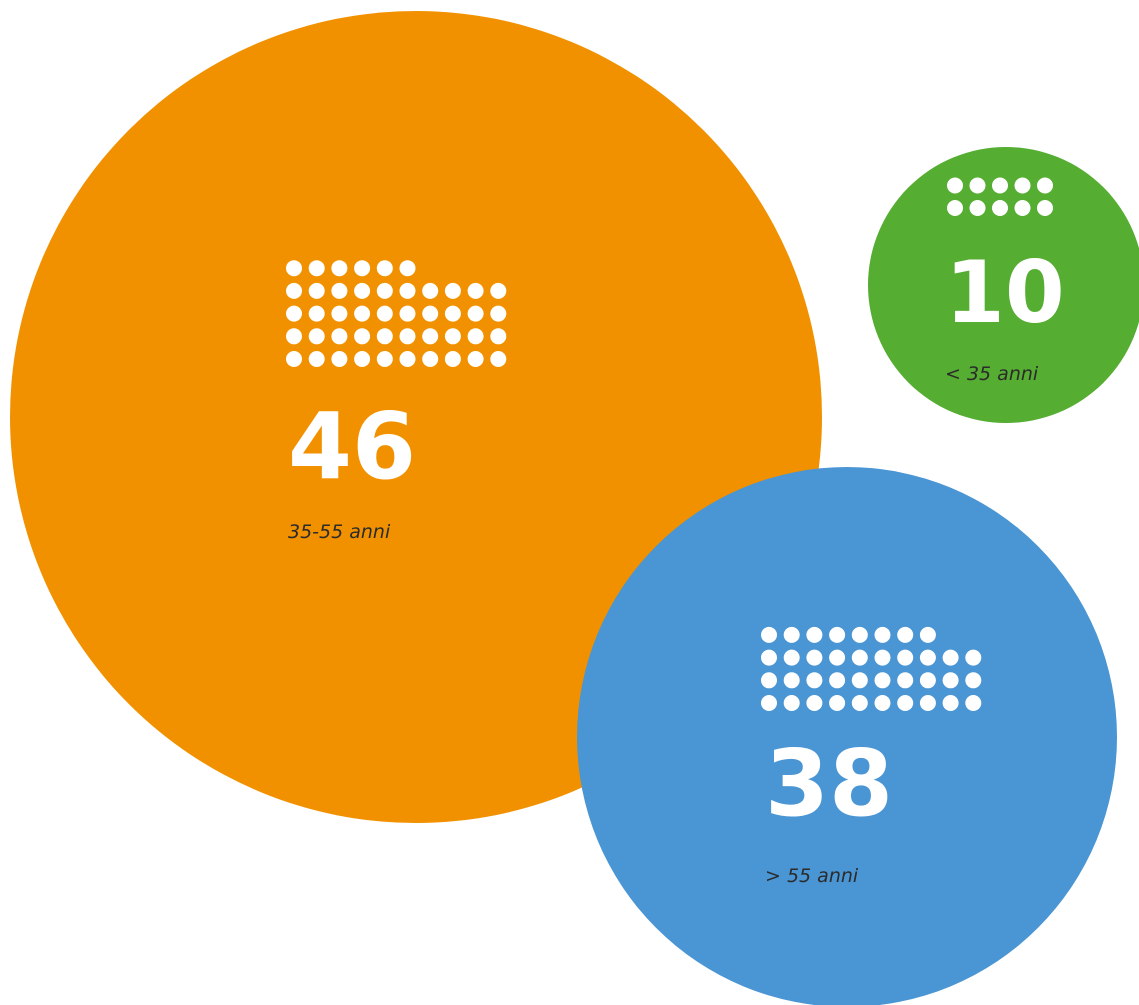 Image resolution: width=1139 pixels, height=1005 pixels. What do you see at coordinates (352, 446) in the screenshot?
I see `bubble-value: 46` at bounding box center [352, 446].